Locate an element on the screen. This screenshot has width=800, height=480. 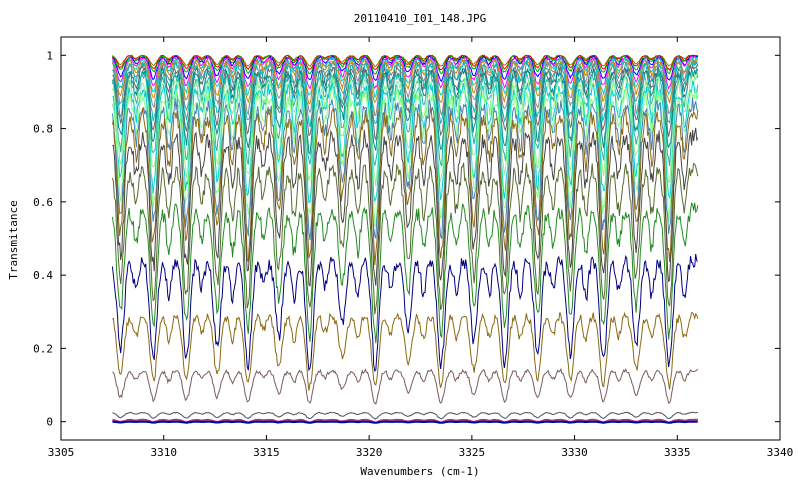
x-tick-label: 3330 is located at coordinates (574, 452).